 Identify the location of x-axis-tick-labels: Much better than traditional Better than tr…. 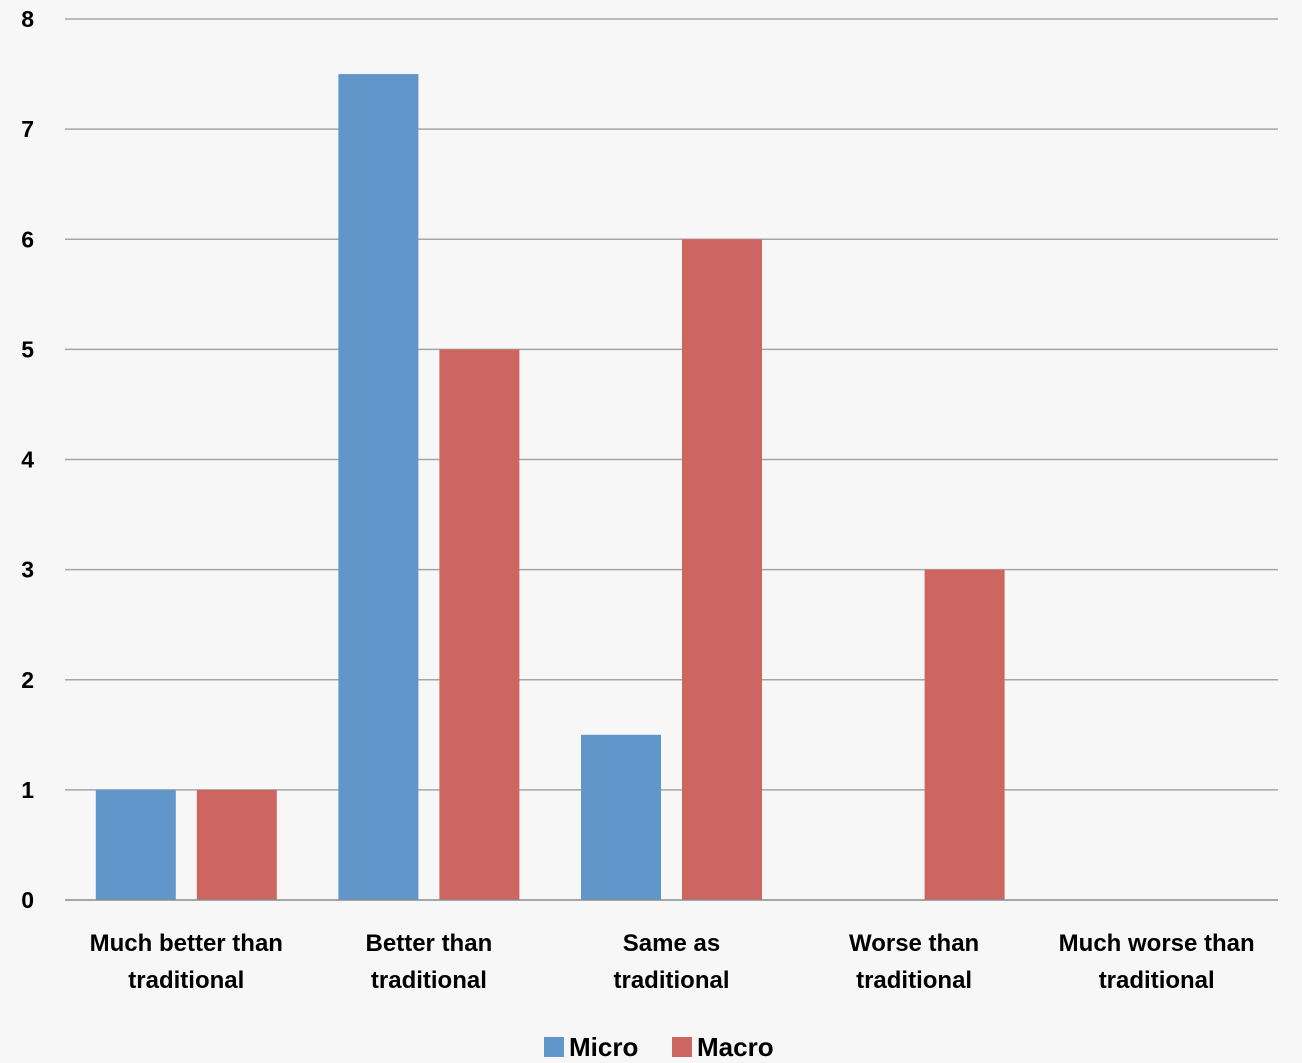
(672, 962).